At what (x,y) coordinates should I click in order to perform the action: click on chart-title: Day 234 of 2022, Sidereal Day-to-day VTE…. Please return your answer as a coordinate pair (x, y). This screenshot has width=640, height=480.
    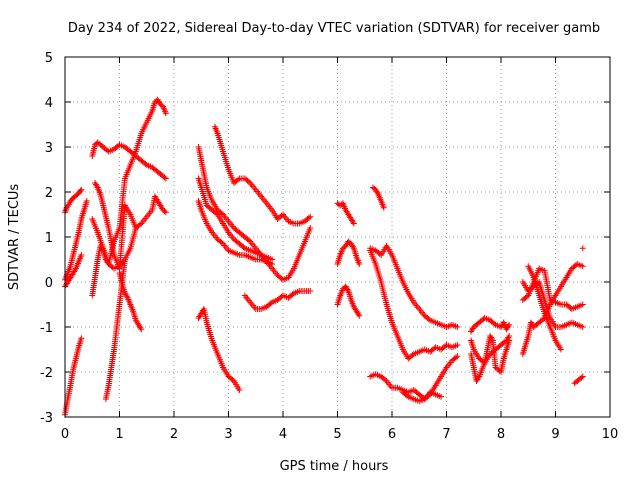
    Looking at the image, I should click on (334, 28).